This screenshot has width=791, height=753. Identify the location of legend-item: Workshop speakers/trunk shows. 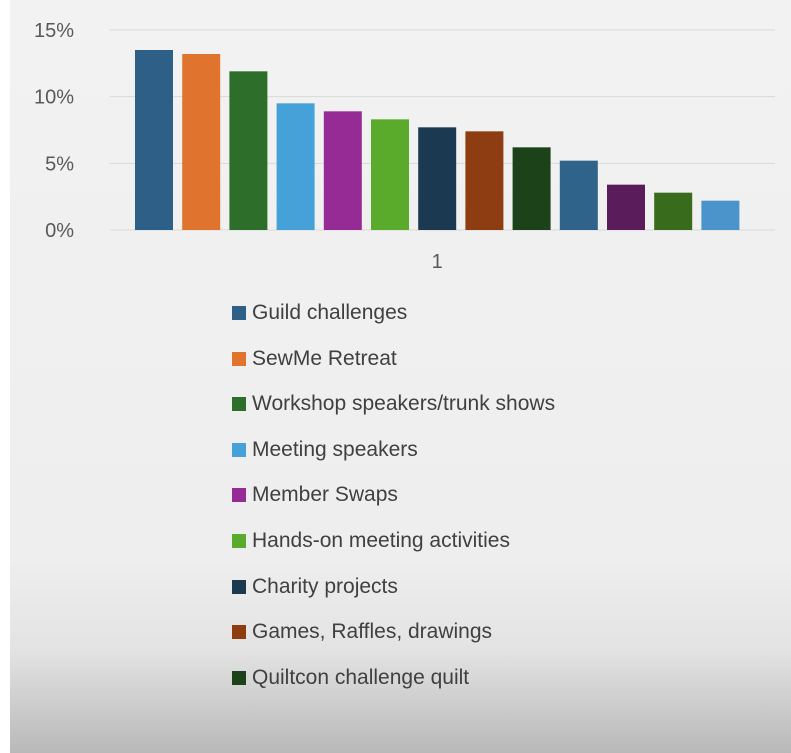
(393, 404).